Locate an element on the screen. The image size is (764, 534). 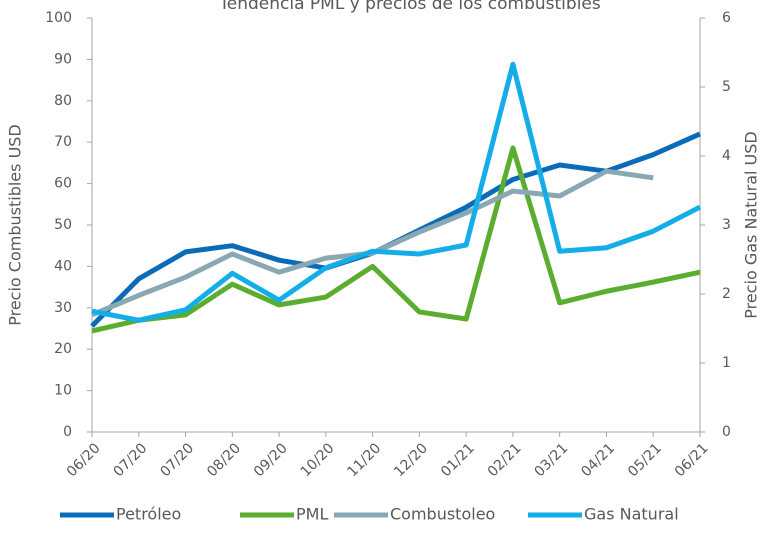
x-tick-label: 10/20 is located at coordinates (318, 460).